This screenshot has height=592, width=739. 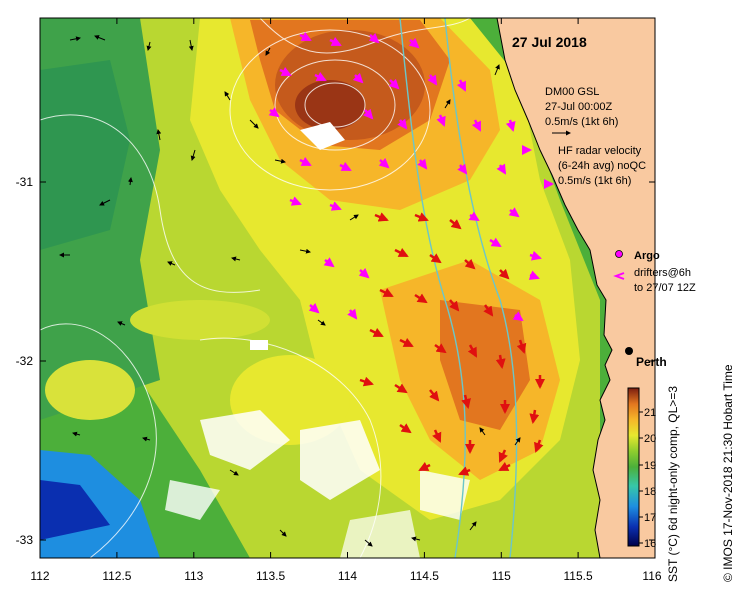 What do you see at coordinates (193, 576) in the screenshot?
I see `lon-tick-label: 113` at bounding box center [193, 576].